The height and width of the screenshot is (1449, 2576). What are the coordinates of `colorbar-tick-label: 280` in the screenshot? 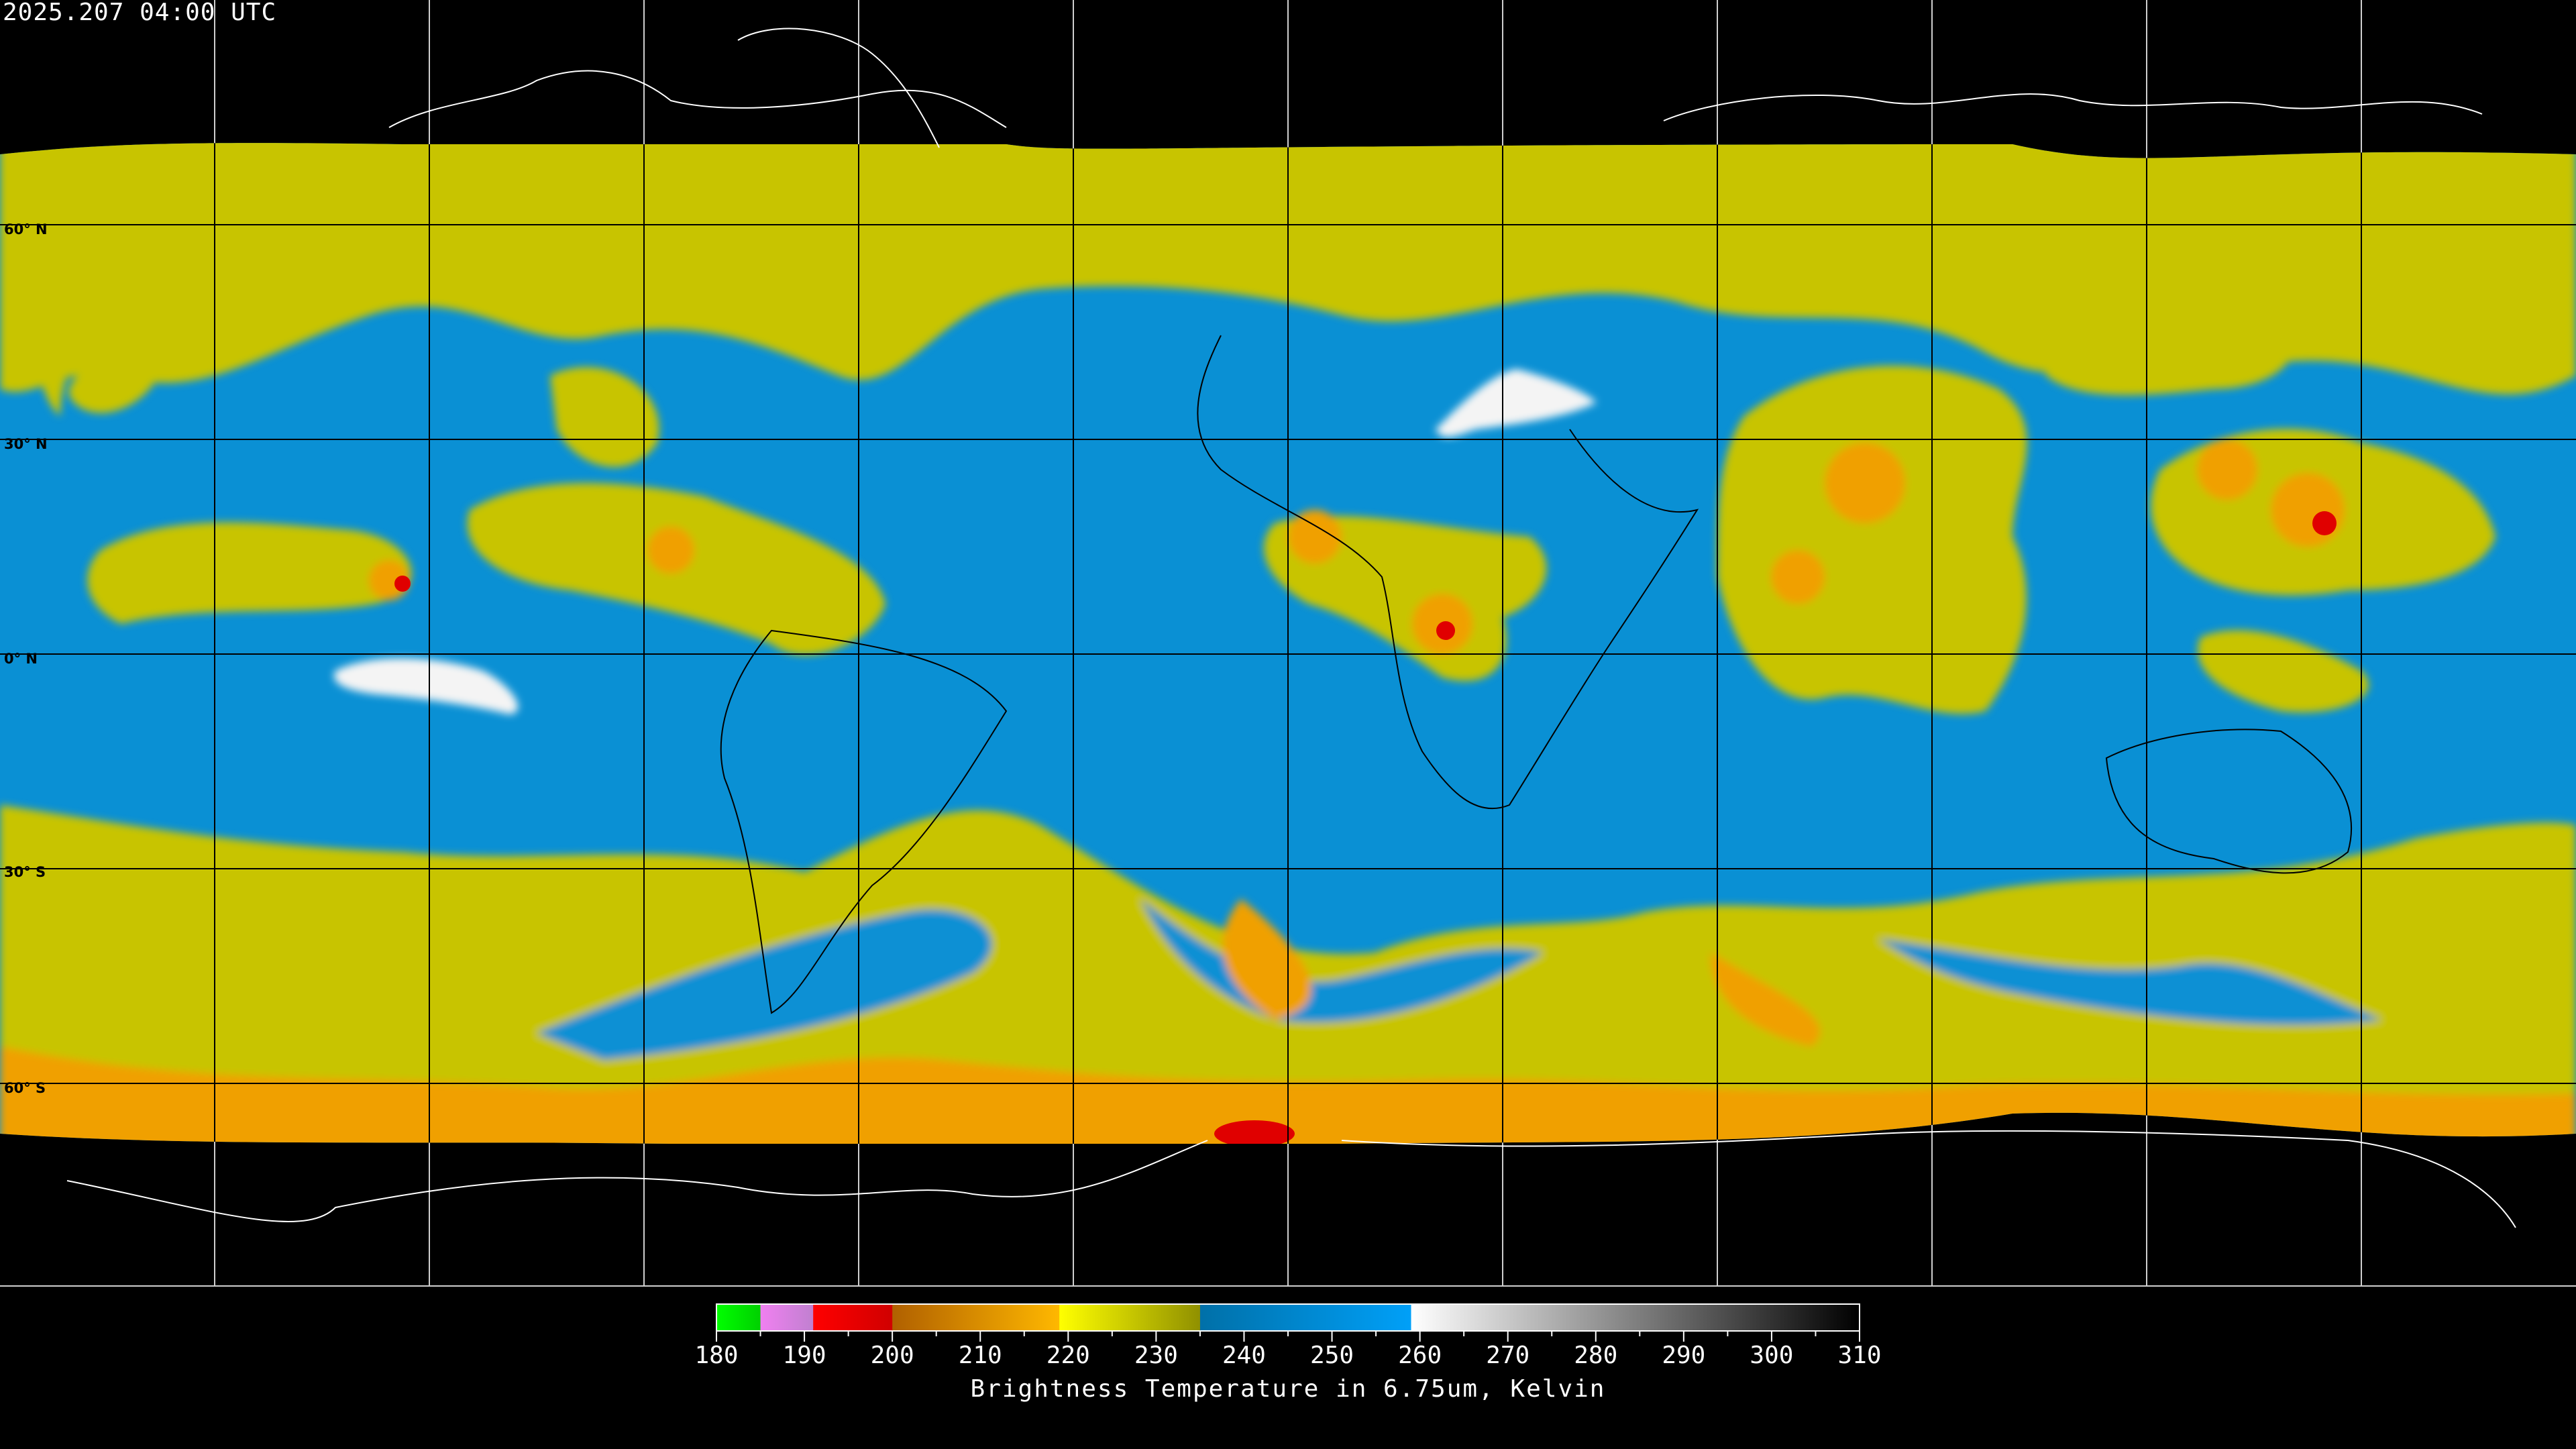 It's located at (1595, 1355).